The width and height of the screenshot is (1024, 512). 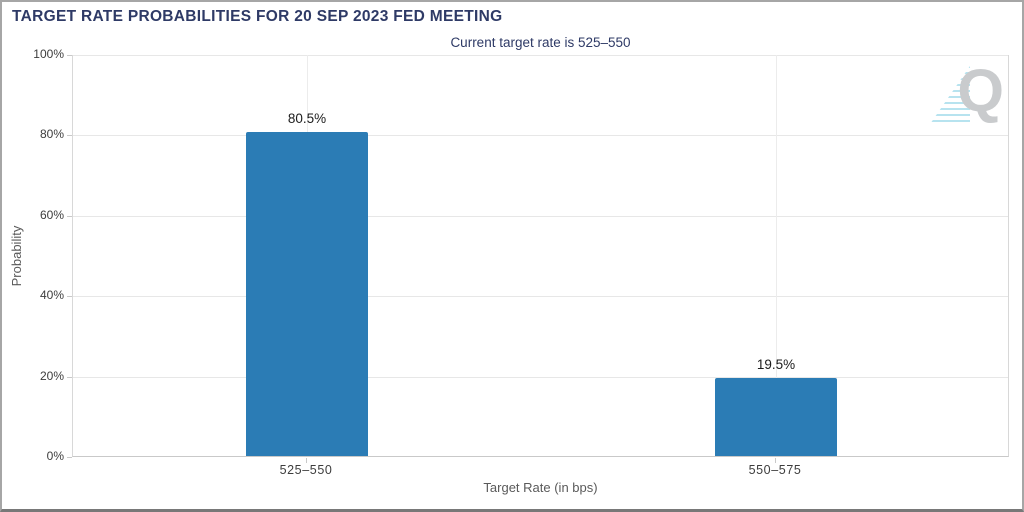 What do you see at coordinates (48, 54) in the screenshot?
I see `y-tick-label: 100%` at bounding box center [48, 54].